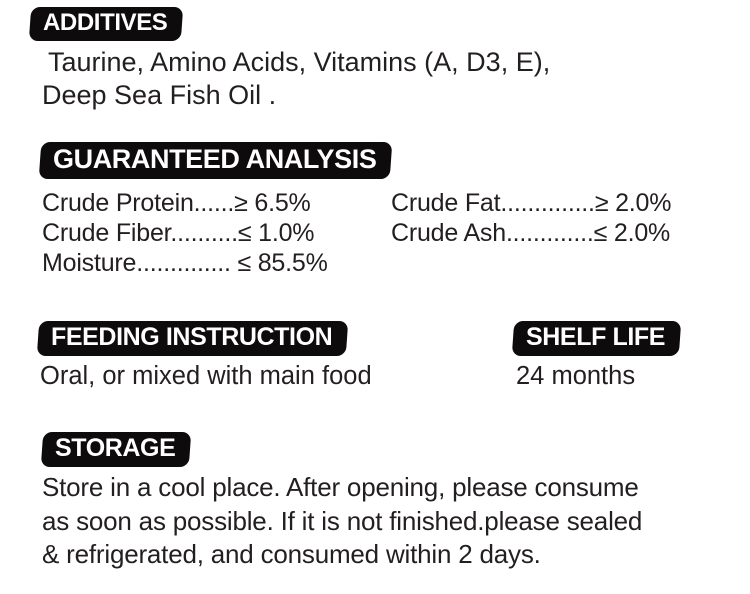 Image resolution: width=750 pixels, height=594 pixels. What do you see at coordinates (576, 376) in the screenshot?
I see `shelf-life-text: 24 months` at bounding box center [576, 376].